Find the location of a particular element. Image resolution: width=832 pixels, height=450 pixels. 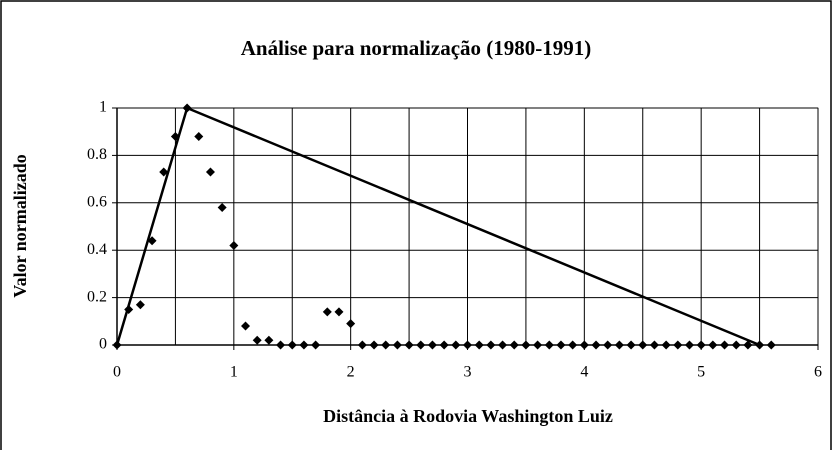

x-tick-label: 3 is located at coordinates (468, 372).